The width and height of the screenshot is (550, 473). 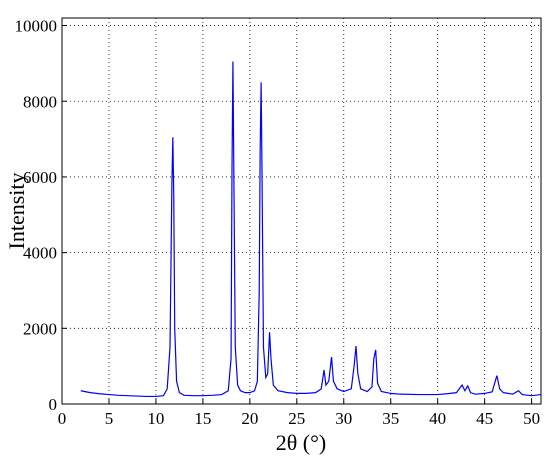 What do you see at coordinates (249, 418) in the screenshot?
I see `x-tick-label: 20` at bounding box center [249, 418].